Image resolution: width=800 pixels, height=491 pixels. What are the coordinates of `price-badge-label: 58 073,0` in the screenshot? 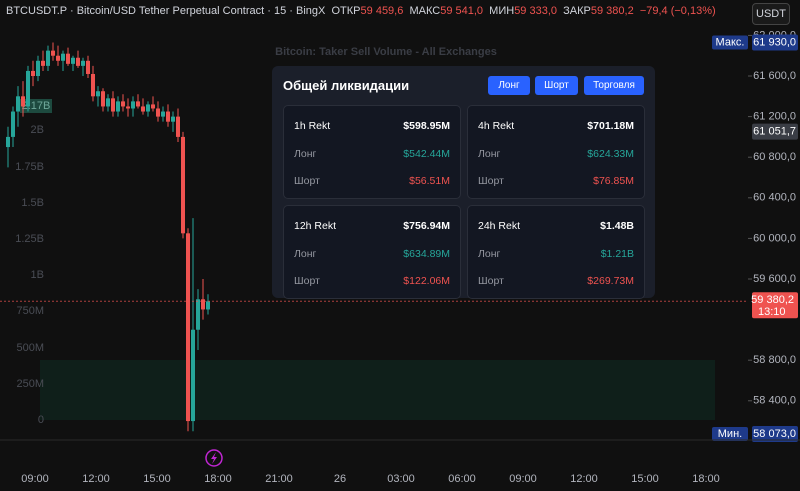 It's located at (774, 434).